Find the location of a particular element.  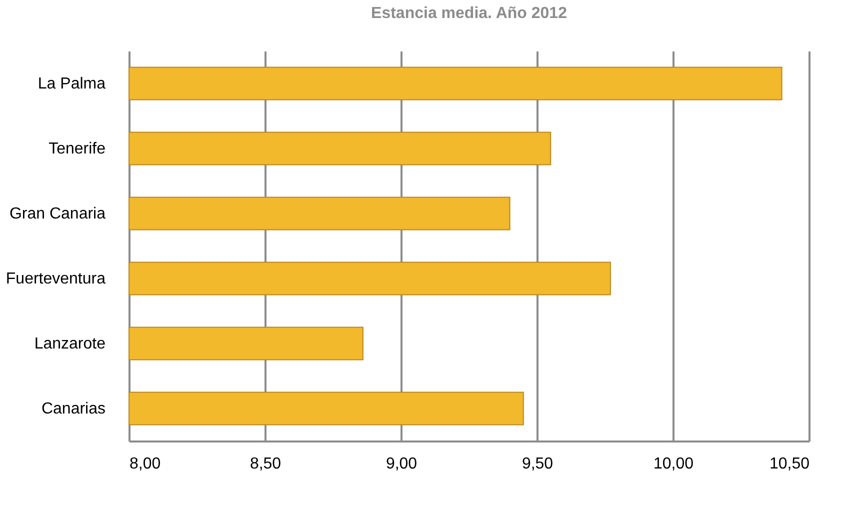

x-tick-label: 10,00 is located at coordinates (673, 464).